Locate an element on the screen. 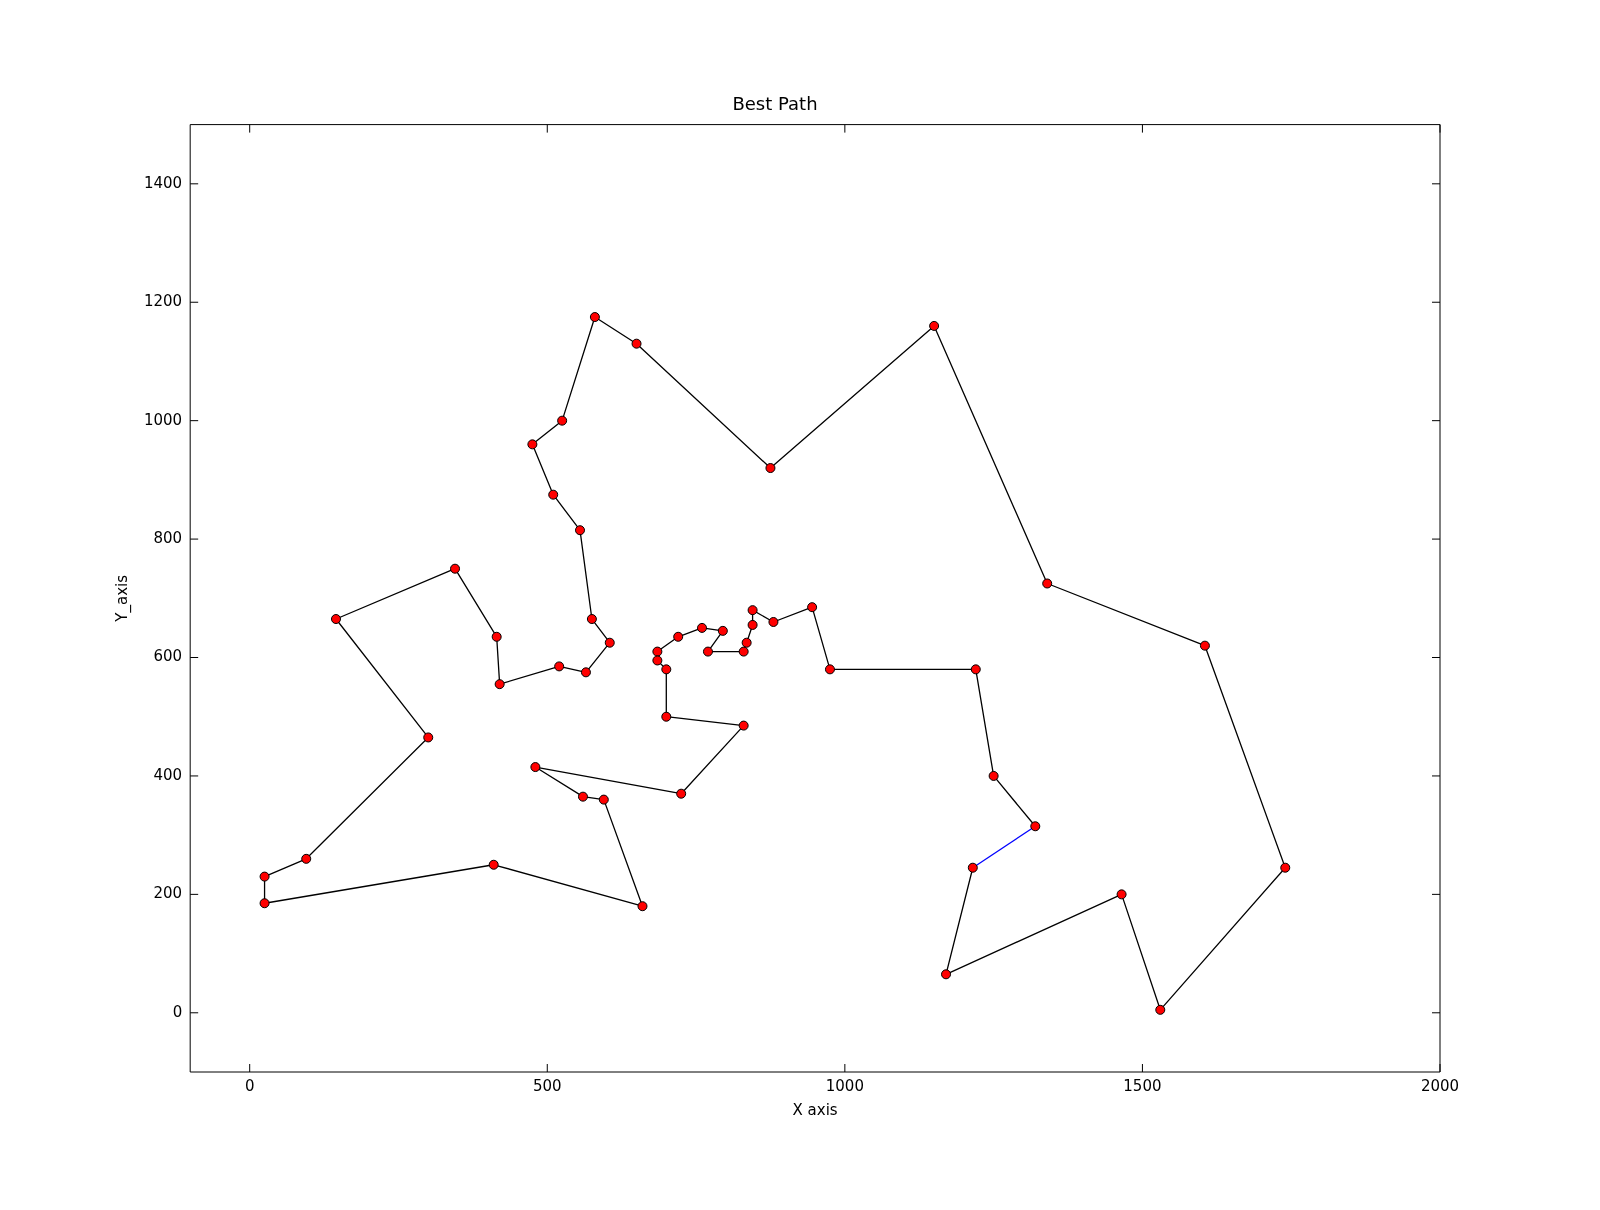  x-tick-label: 0 is located at coordinates (249, 1085).